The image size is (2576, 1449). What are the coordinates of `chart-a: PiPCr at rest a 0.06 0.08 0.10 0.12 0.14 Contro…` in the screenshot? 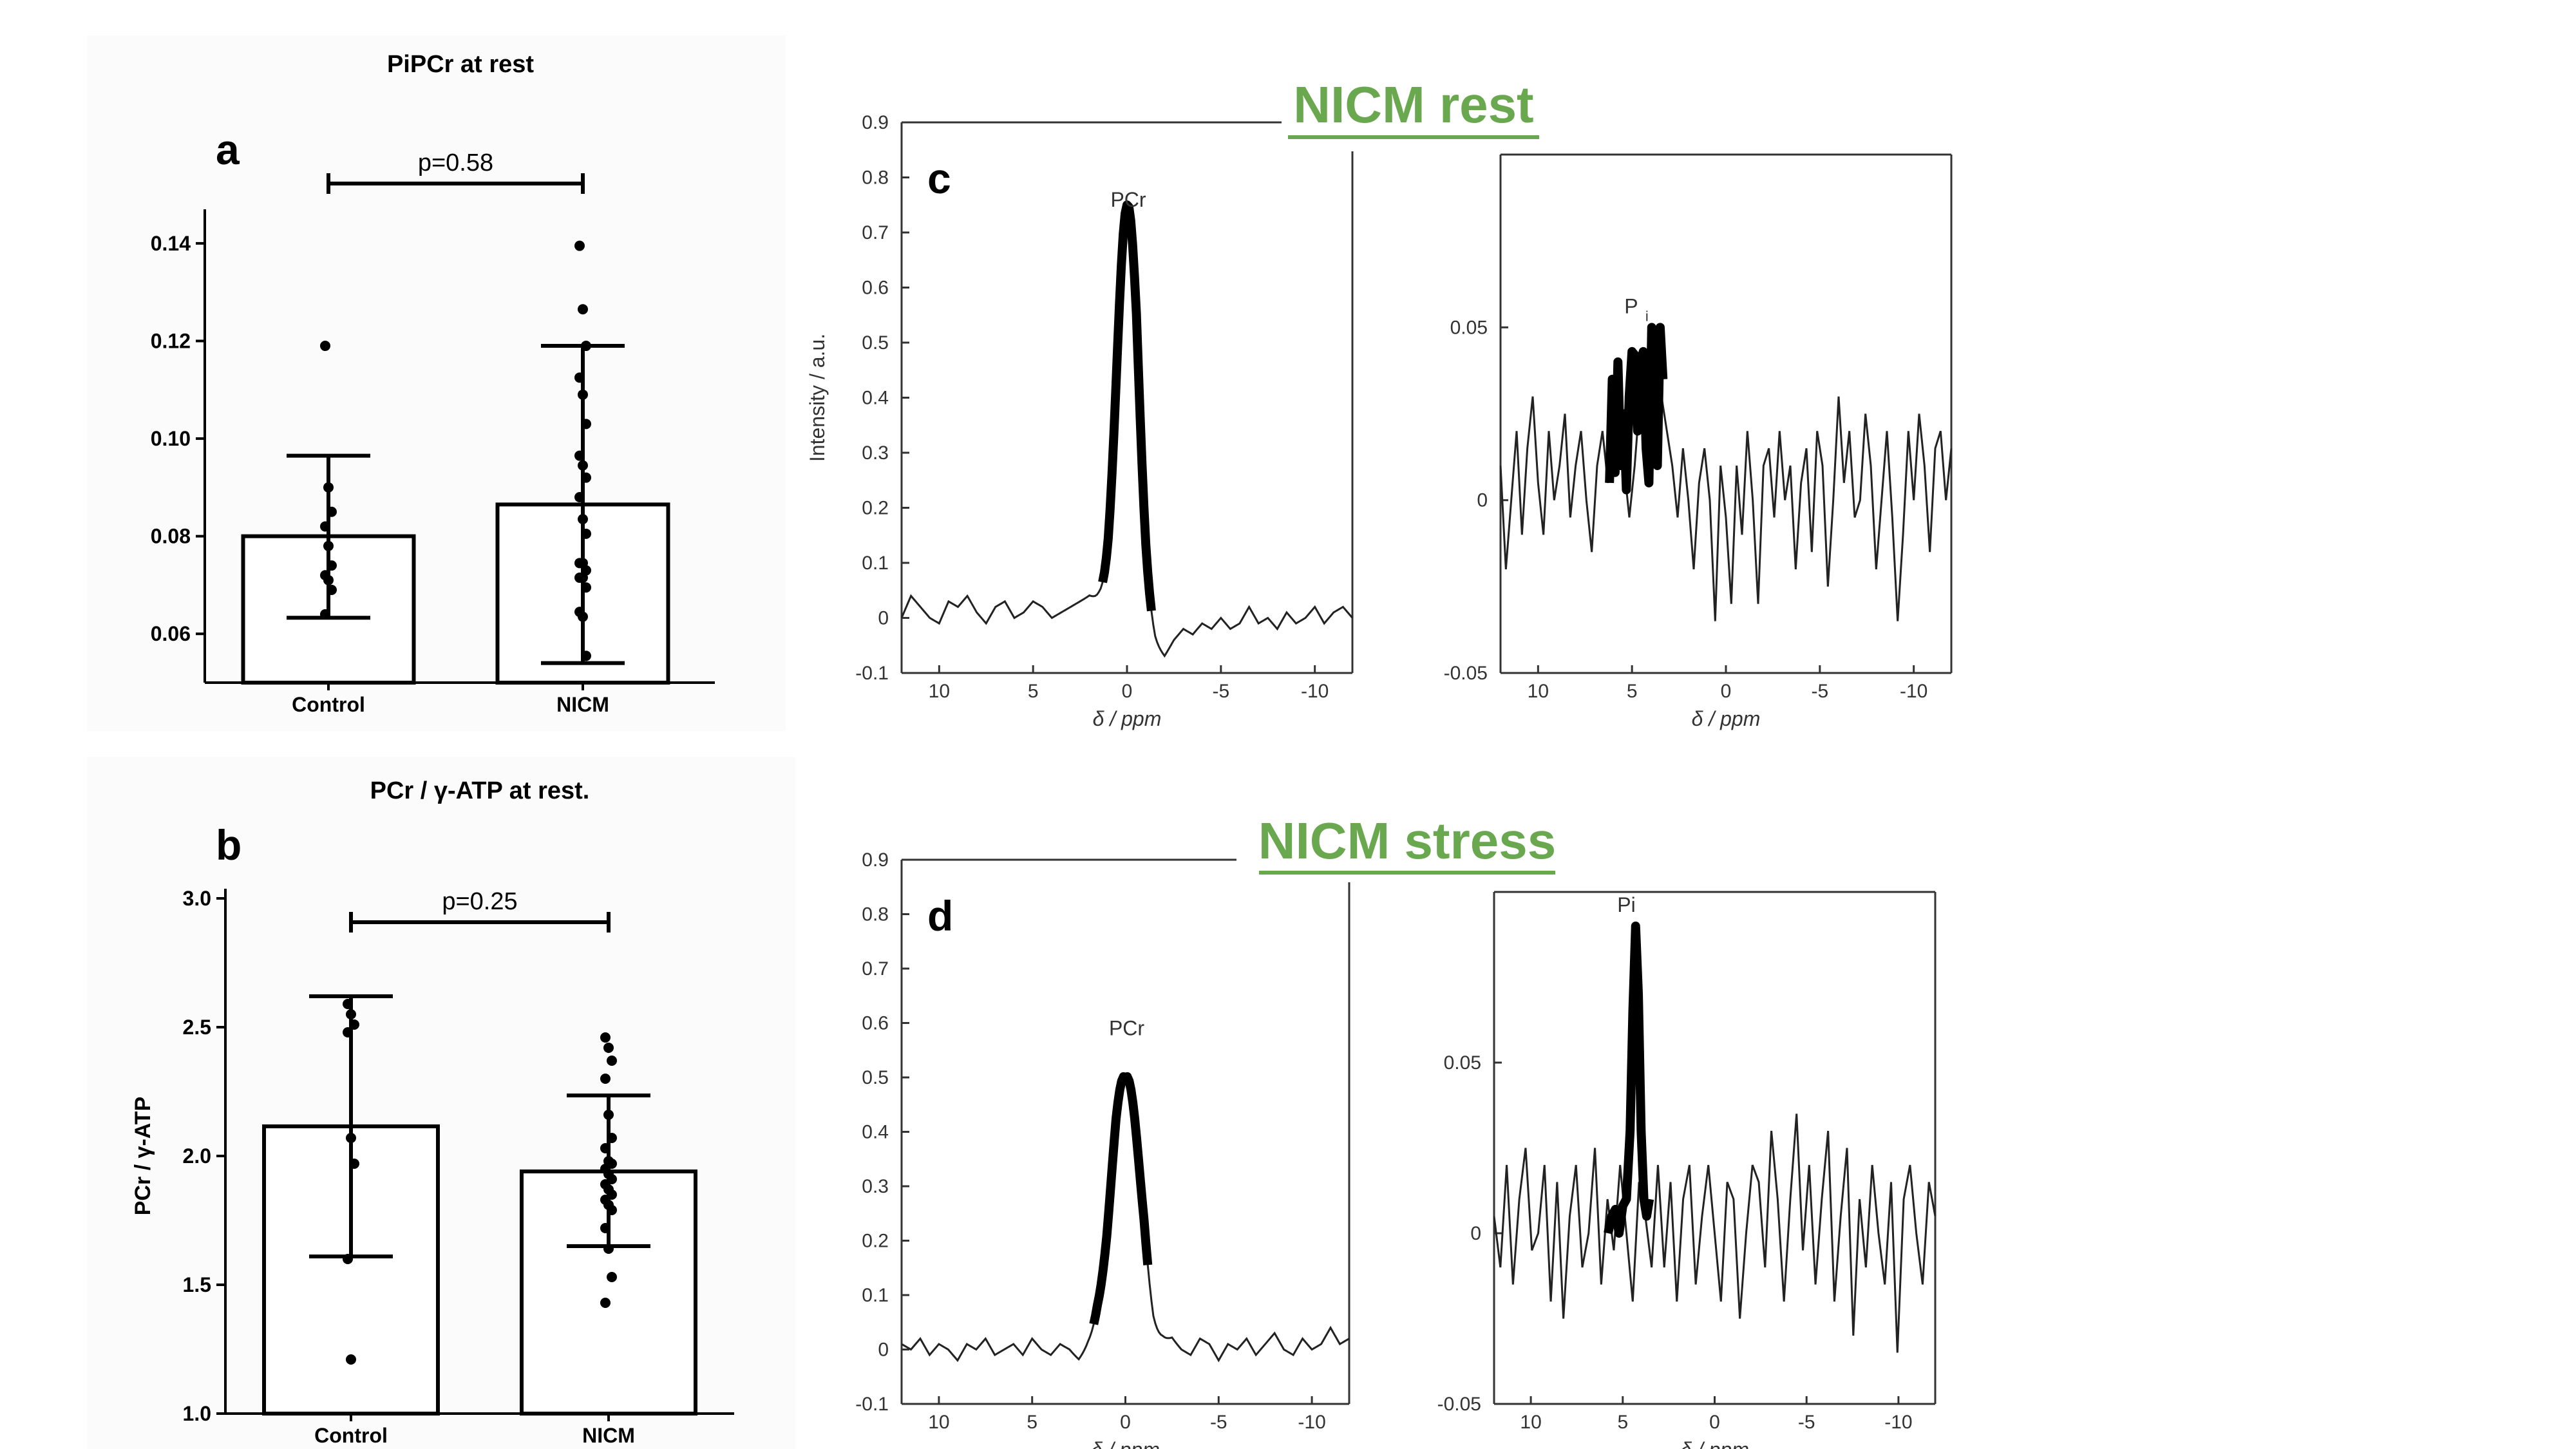 It's located at (433, 383).